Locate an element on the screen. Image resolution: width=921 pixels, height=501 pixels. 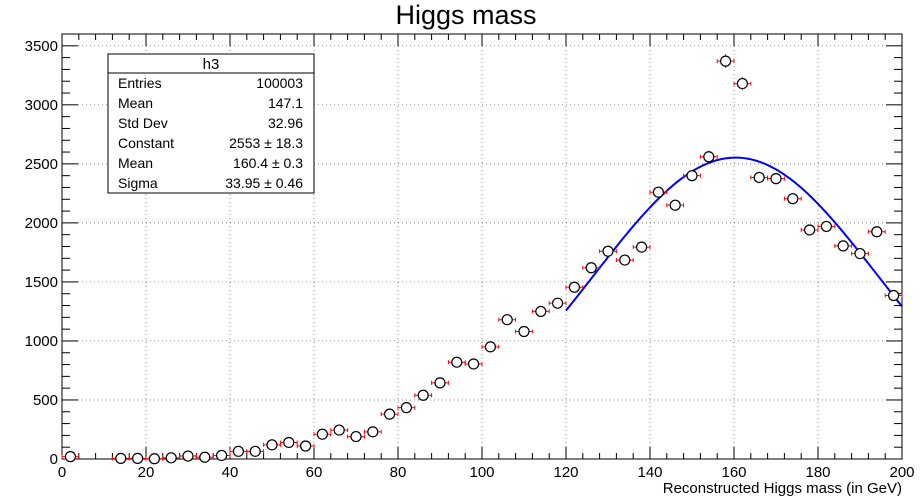
stats-row-label: Std Dev is located at coordinates (143, 123).